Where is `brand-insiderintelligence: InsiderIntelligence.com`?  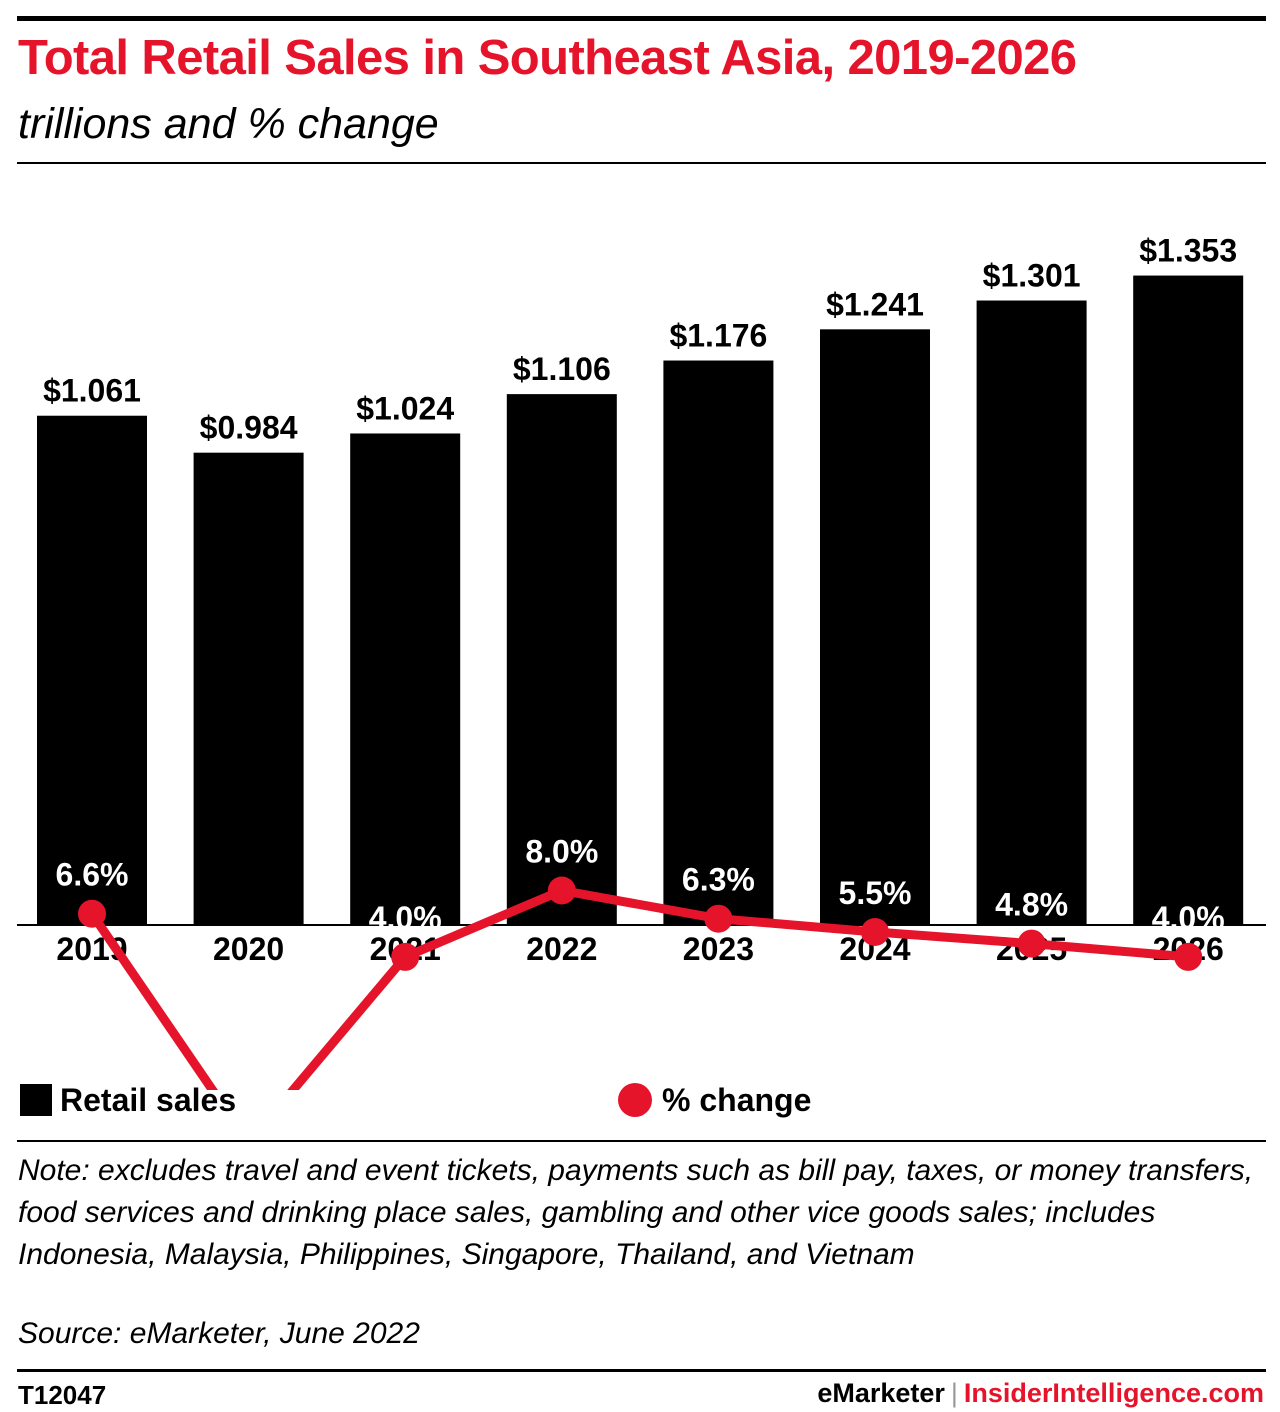
brand-insiderintelligence: InsiderIntelligence.com is located at coordinates (1113, 1393).